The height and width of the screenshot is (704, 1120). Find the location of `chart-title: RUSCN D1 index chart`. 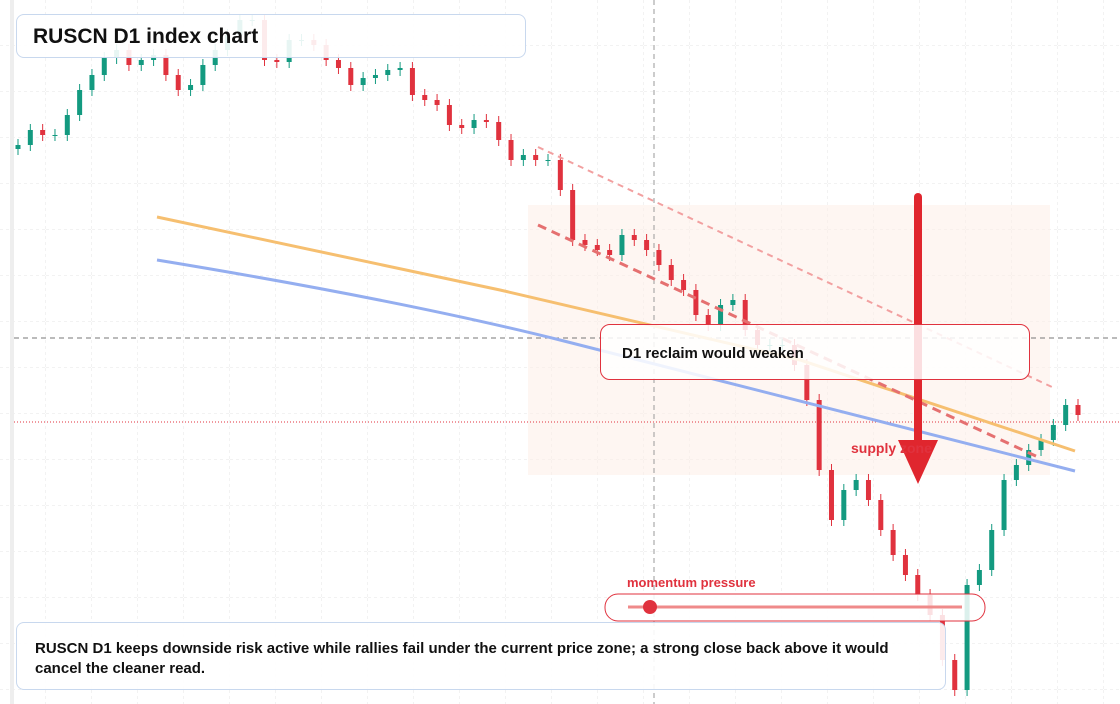

chart-title: RUSCN D1 index chart is located at coordinates (271, 36).